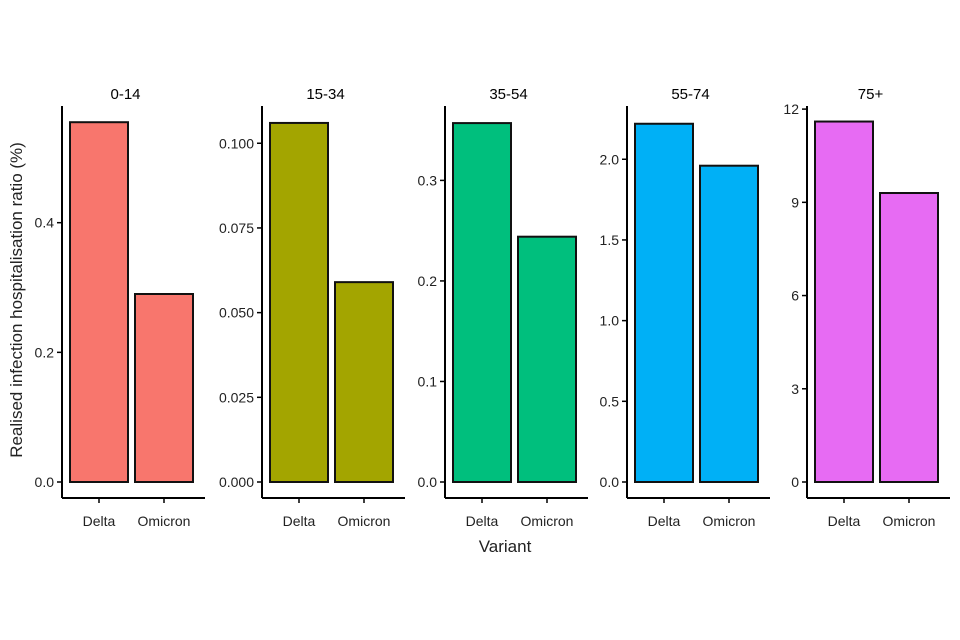 The width and height of the screenshot is (960, 640). What do you see at coordinates (428, 180) in the screenshot?
I see `y-tick-label: 0.3` at bounding box center [428, 180].